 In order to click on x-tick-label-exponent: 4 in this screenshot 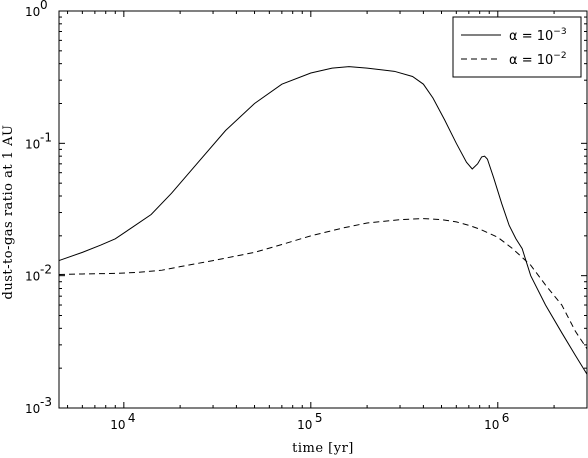, I will do `click(132, 418)`.